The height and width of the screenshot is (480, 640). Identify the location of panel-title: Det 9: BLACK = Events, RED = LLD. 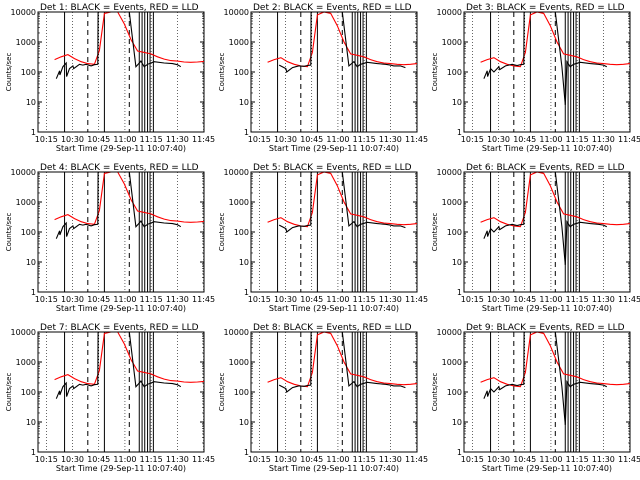
(545, 328).